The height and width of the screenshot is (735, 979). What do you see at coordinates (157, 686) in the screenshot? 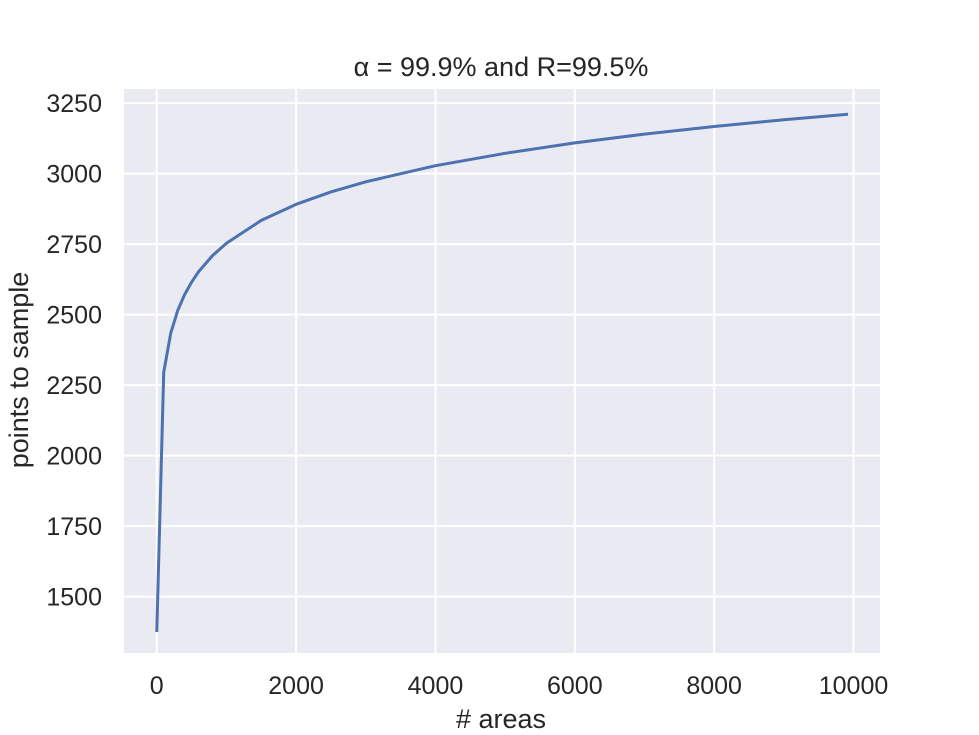
I see `x-tick-label-0: 0` at bounding box center [157, 686].